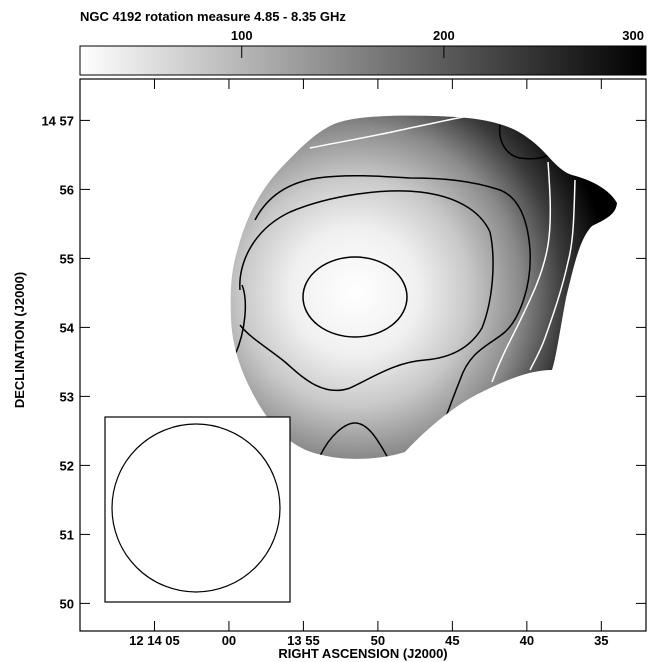 The height and width of the screenshot is (662, 653). What do you see at coordinates (390, 132) in the screenshot?
I see `contour-white-top` at bounding box center [390, 132].